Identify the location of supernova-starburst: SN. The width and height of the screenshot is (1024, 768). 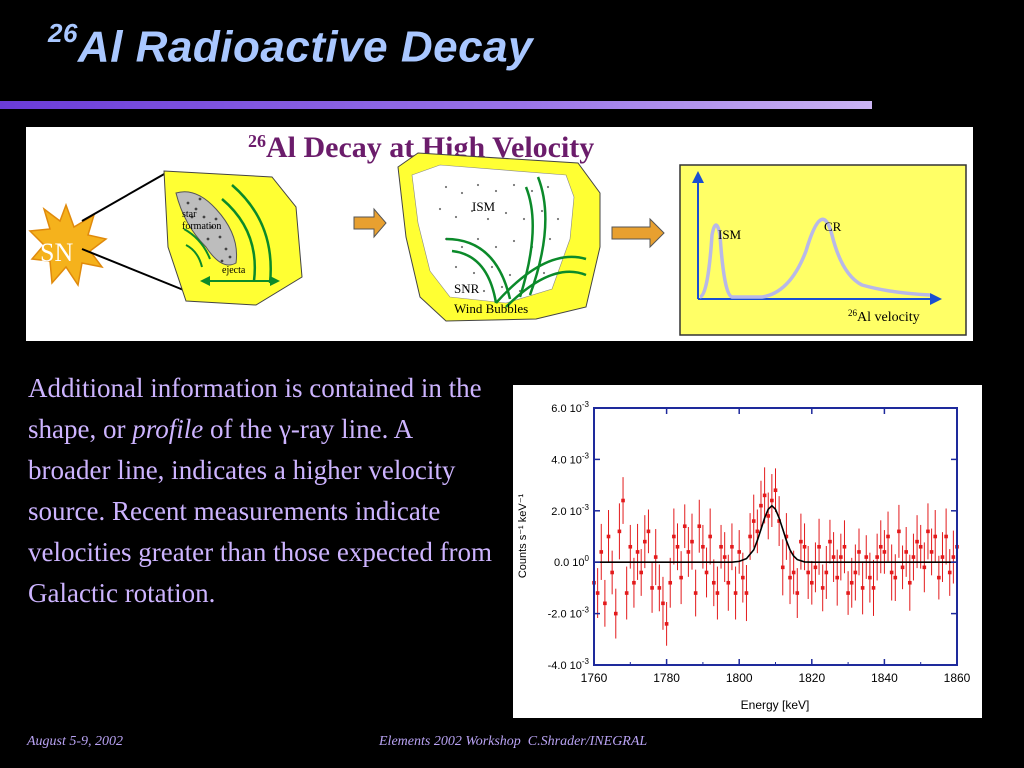
(68, 244).